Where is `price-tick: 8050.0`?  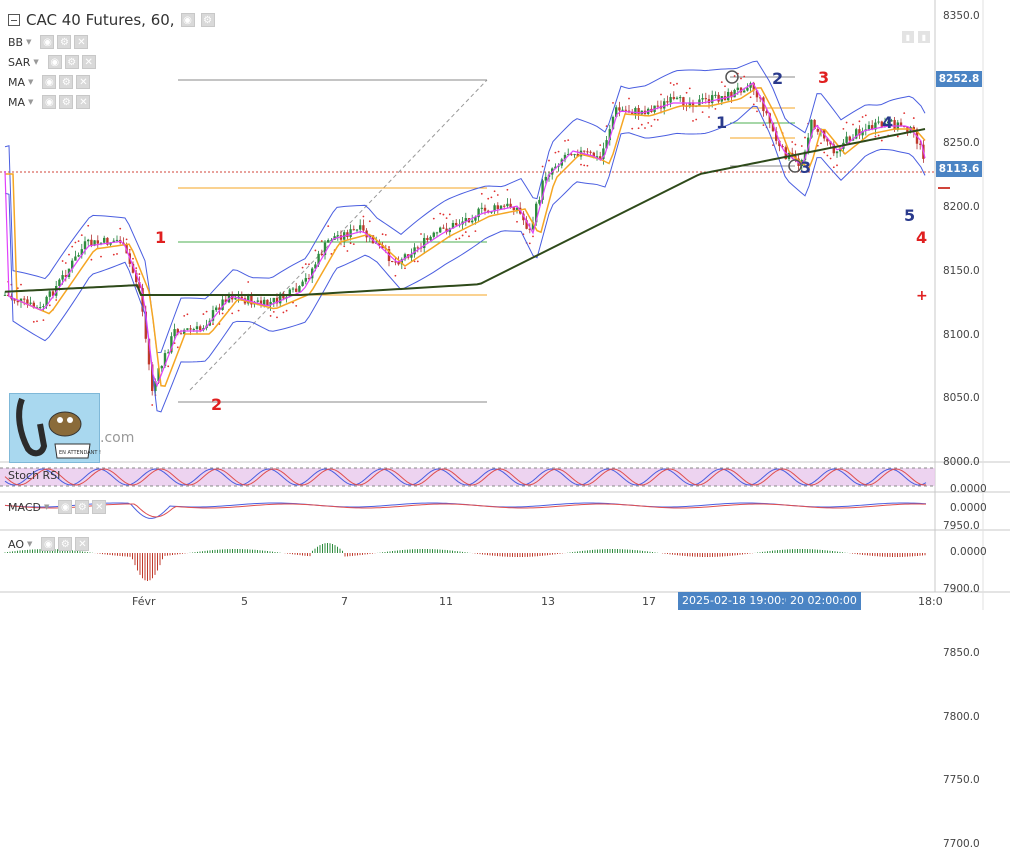
price-tick: 8050.0 is located at coordinates (961, 398).